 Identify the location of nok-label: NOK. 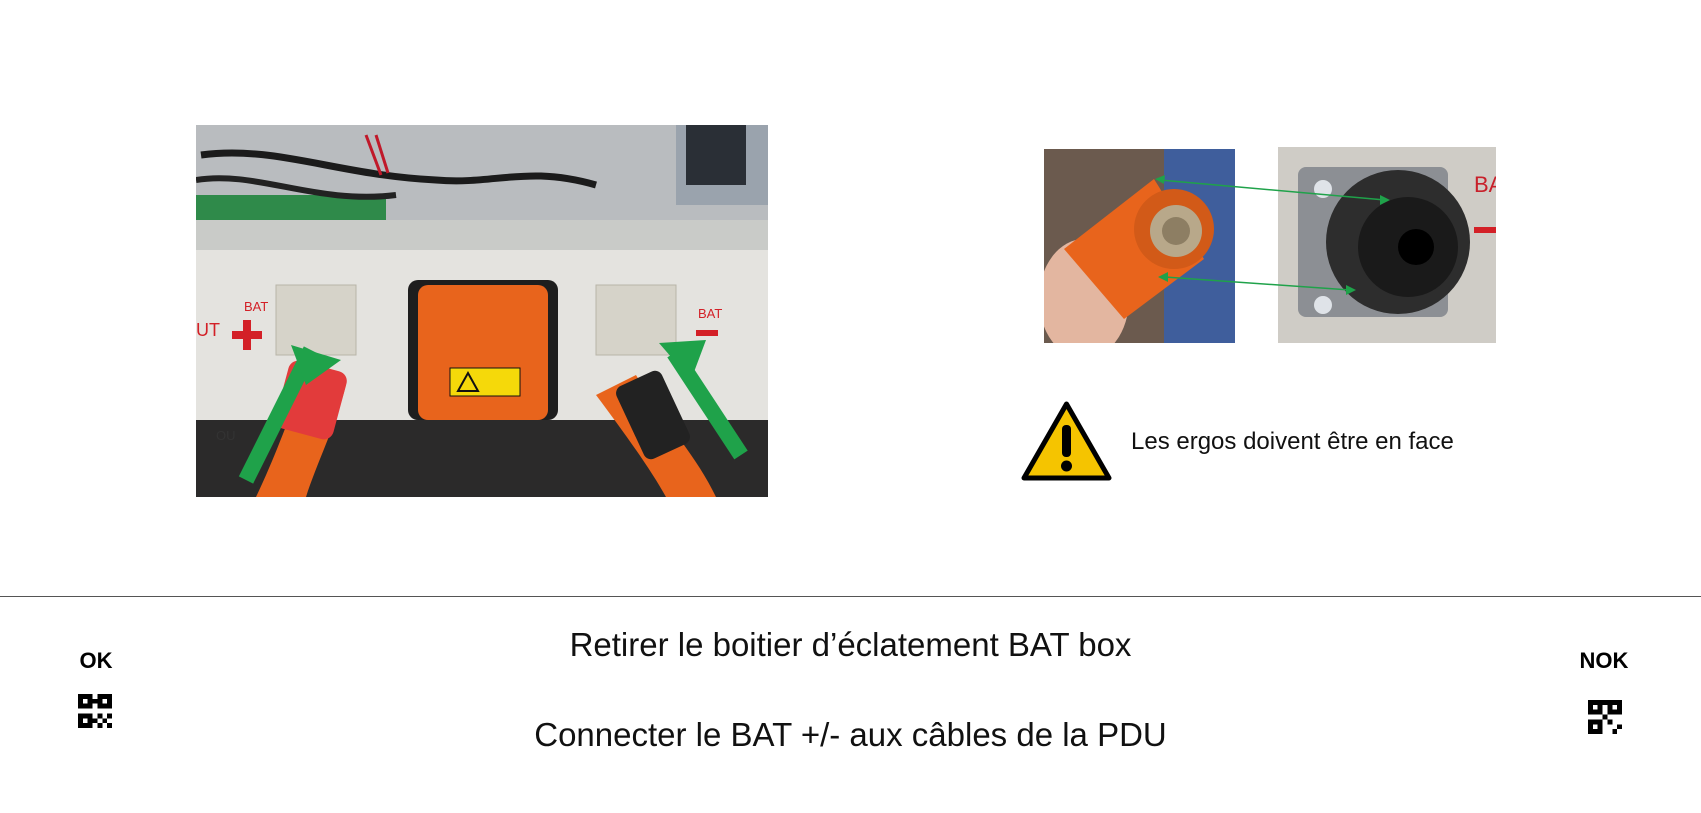
(1604, 660).